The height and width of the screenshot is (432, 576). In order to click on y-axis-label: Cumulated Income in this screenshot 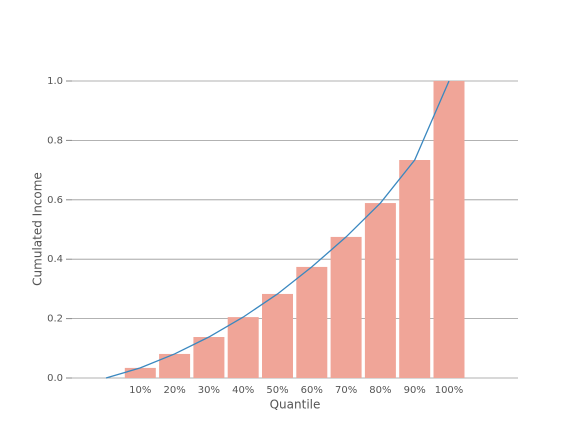, I will do `click(38, 229)`.